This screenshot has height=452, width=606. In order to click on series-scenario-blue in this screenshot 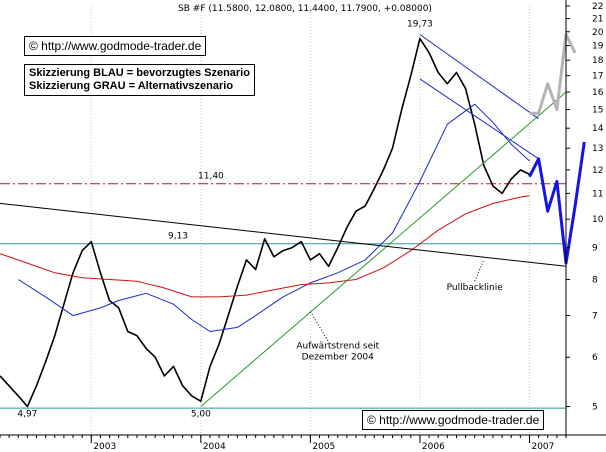, I will do `click(557, 203)`.